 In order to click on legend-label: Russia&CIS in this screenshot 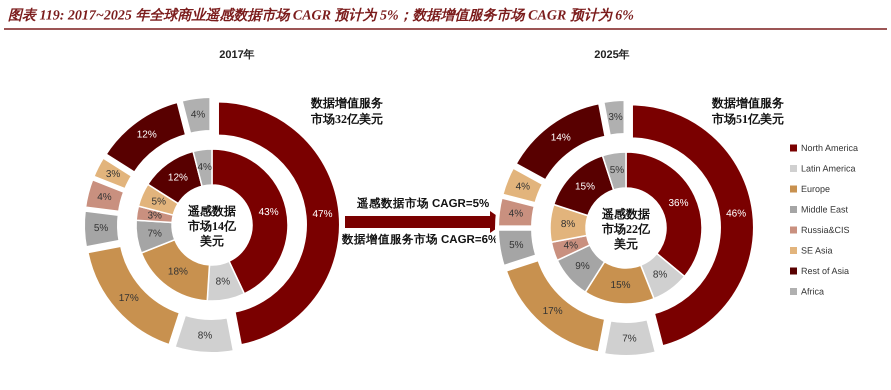, I will do `click(825, 230)`.